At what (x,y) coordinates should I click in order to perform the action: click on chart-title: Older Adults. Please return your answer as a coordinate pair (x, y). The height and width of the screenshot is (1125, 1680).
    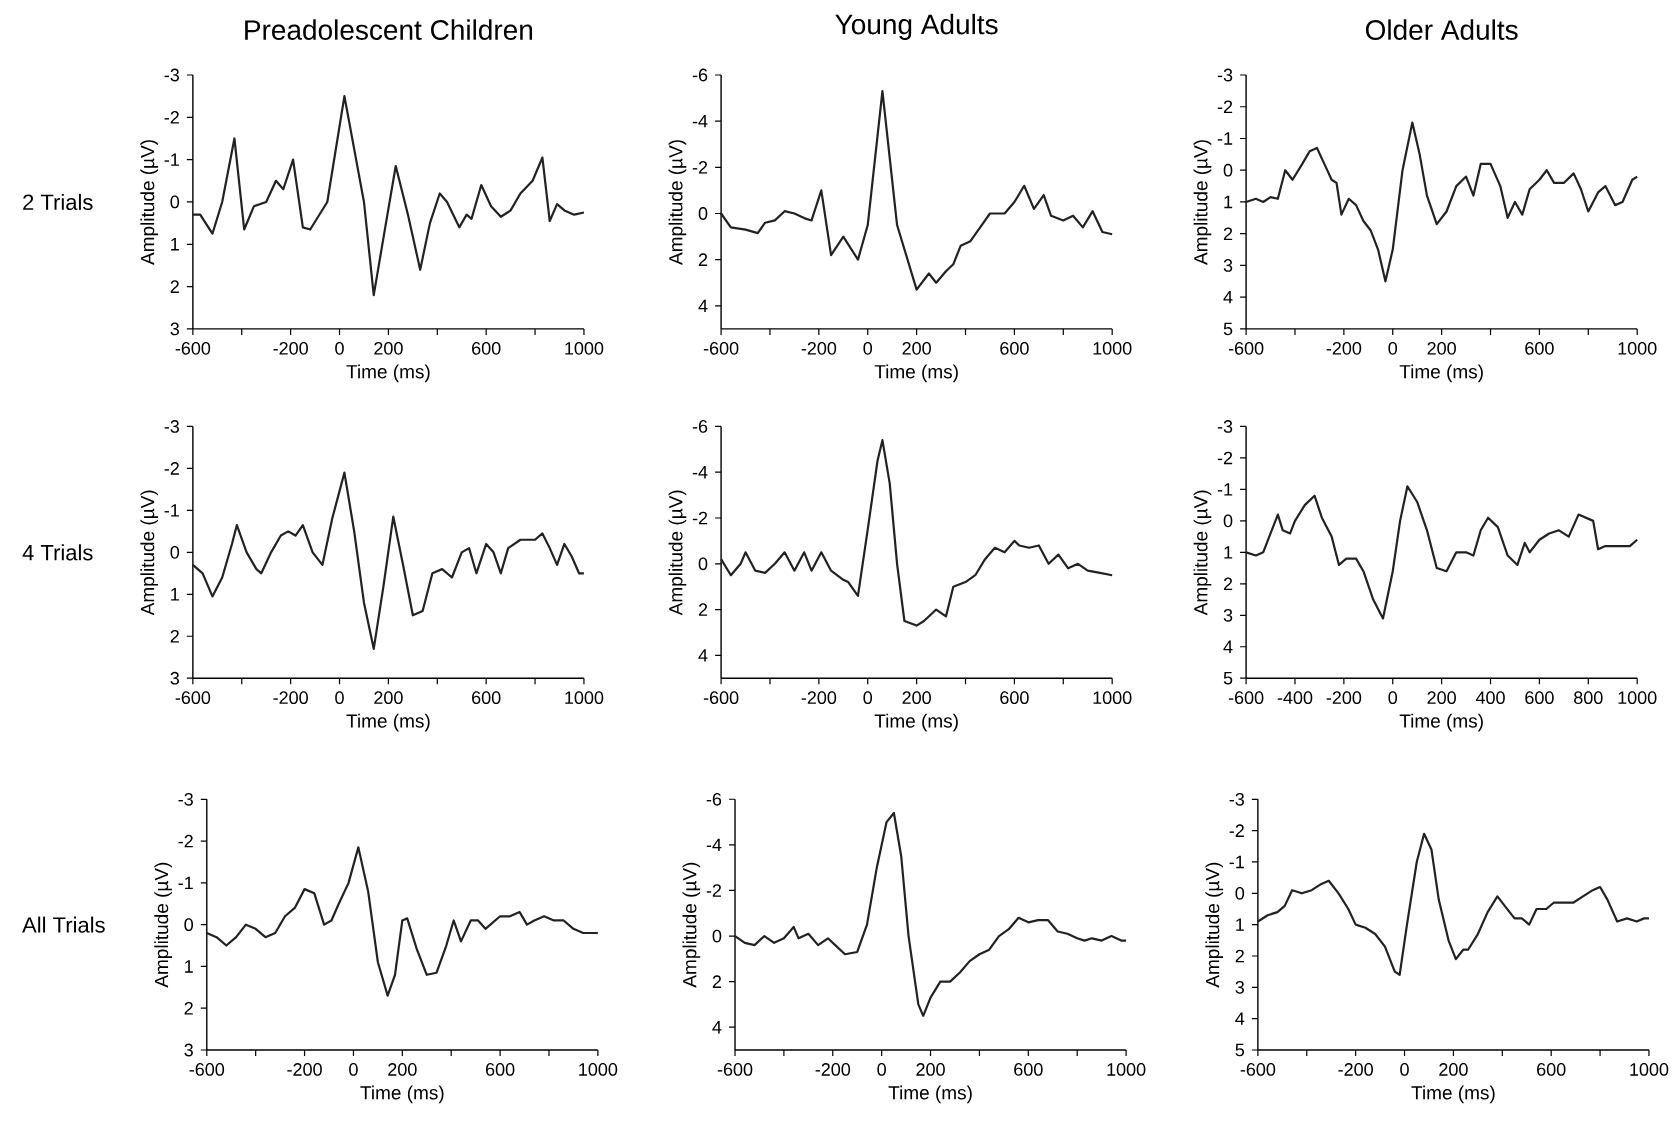
    Looking at the image, I should click on (1441, 29).